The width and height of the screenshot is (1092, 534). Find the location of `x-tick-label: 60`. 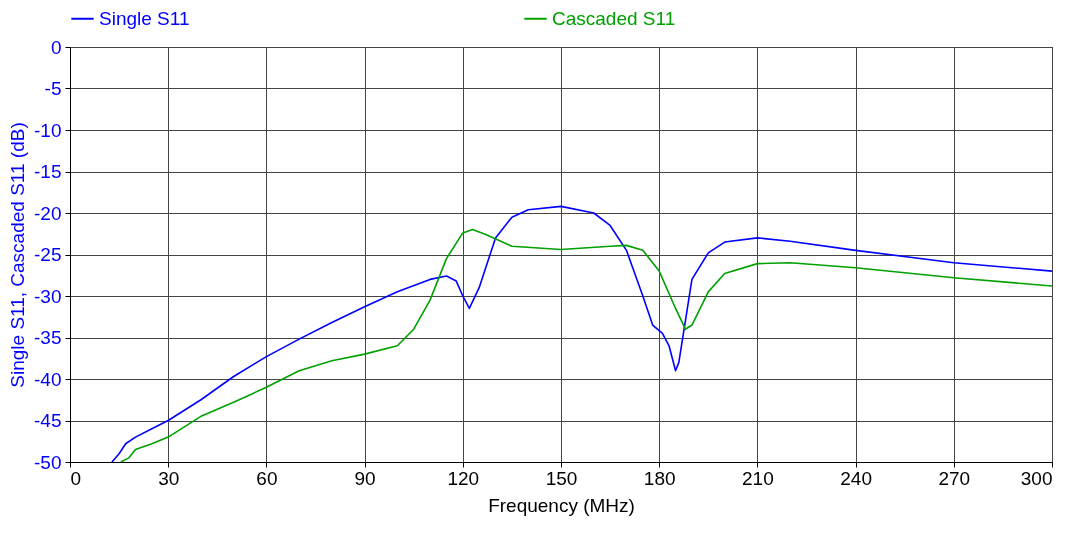

x-tick-label: 60 is located at coordinates (267, 478).